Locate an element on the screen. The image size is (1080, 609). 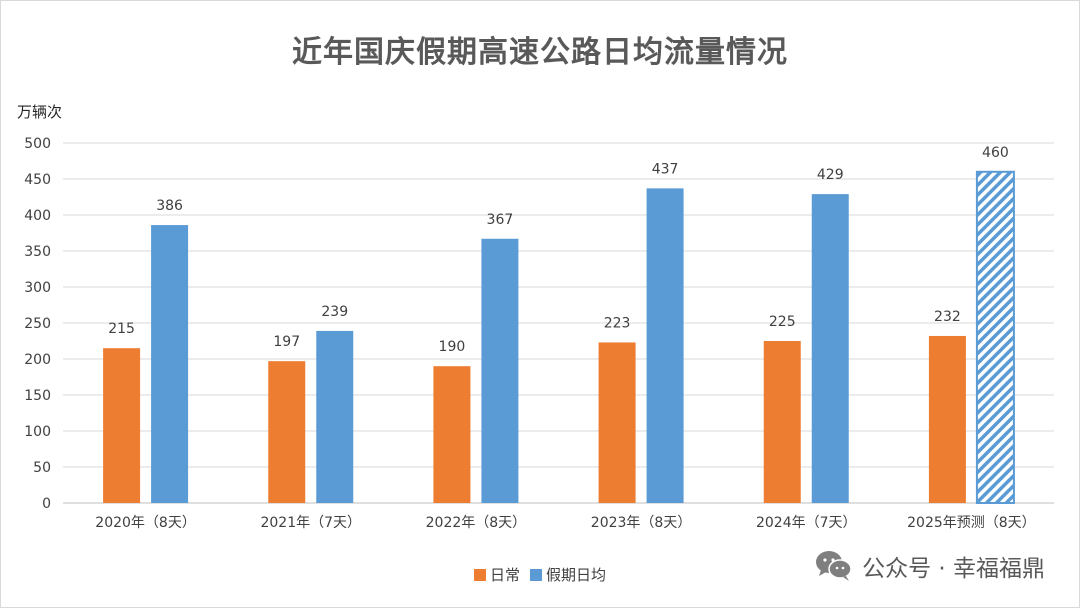
y-tick-label: 0 is located at coordinates (46, 504).